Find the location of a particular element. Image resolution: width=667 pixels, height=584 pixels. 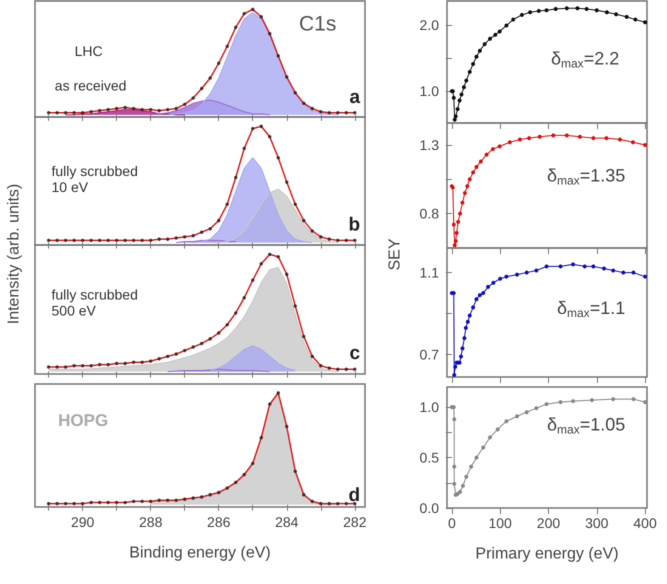

x-tick-label: 290 is located at coordinates (82, 522).